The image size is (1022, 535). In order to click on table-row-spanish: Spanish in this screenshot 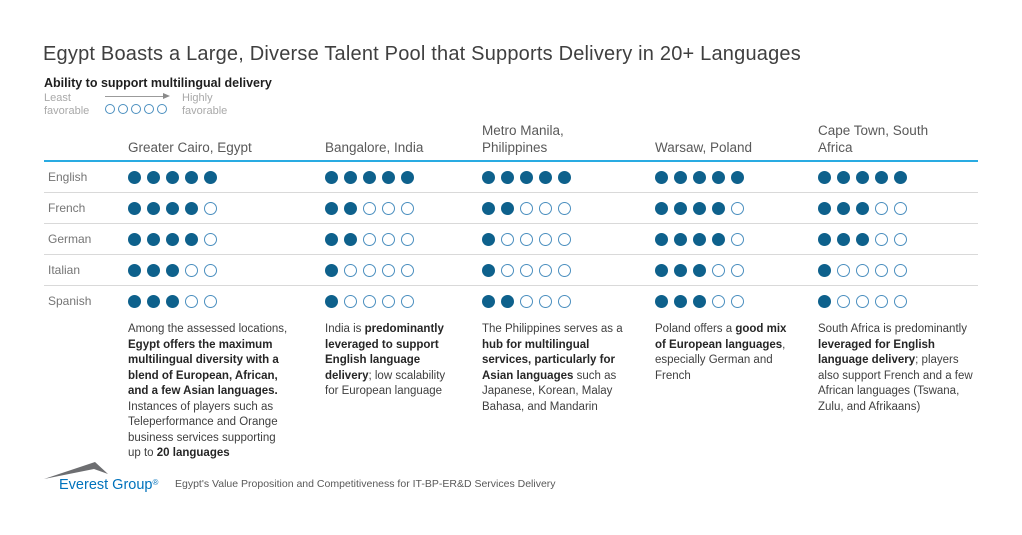, I will do `click(511, 301)`.